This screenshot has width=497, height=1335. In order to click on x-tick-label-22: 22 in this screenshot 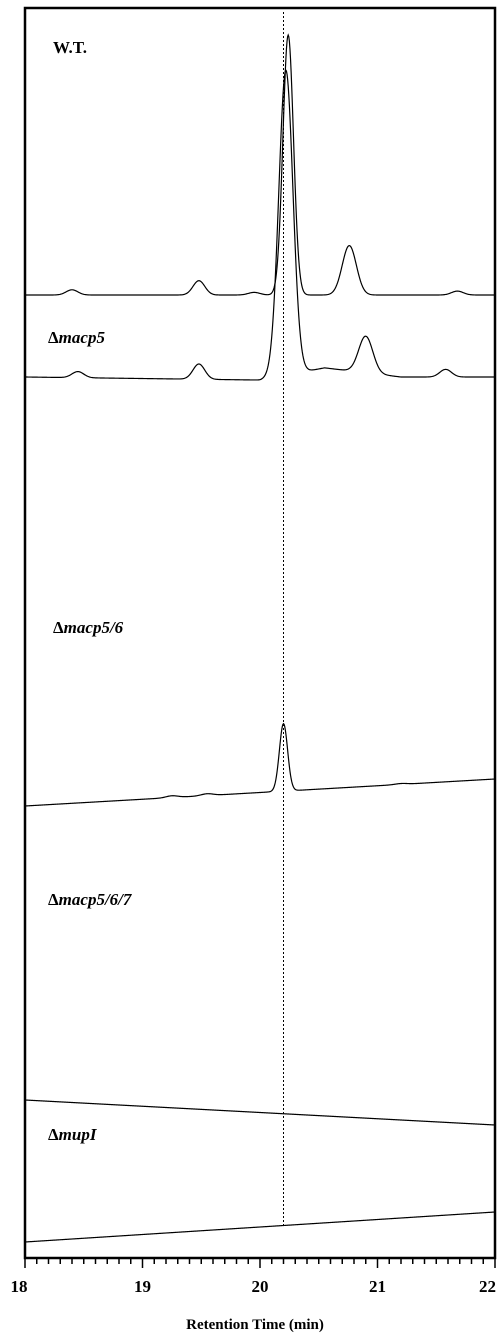, I will do `click(487, 1286)`.